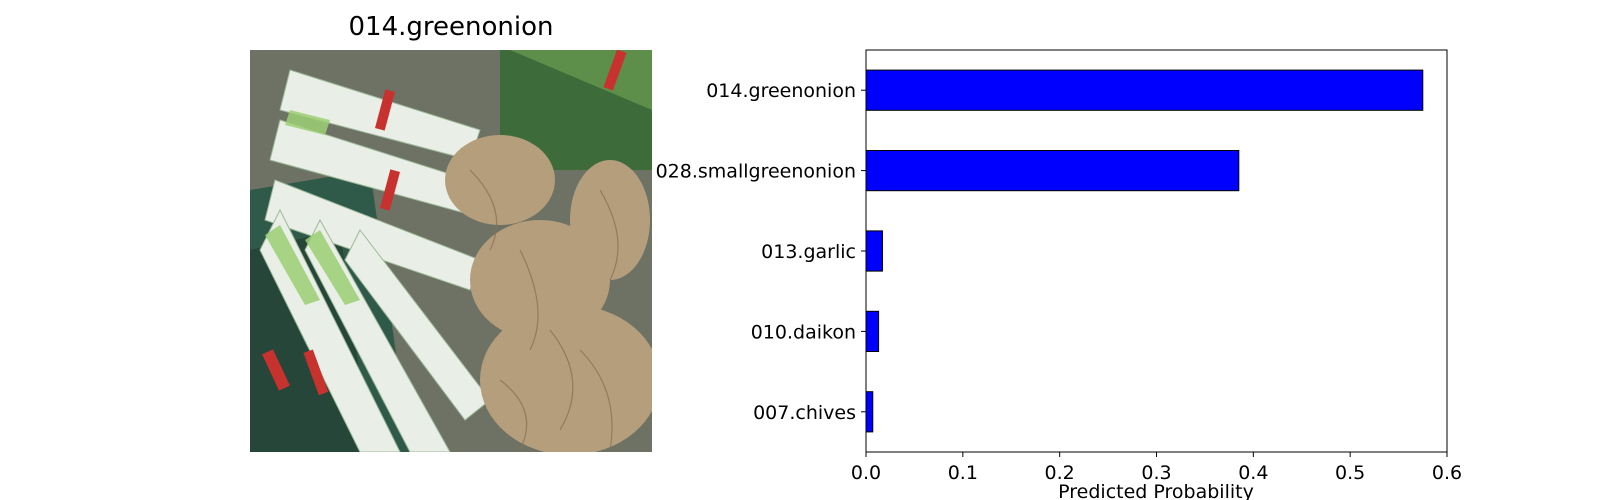 Image resolution: width=1600 pixels, height=500 pixels. What do you see at coordinates (1253, 473) in the screenshot?
I see `x-tick-label: 0.4` at bounding box center [1253, 473].